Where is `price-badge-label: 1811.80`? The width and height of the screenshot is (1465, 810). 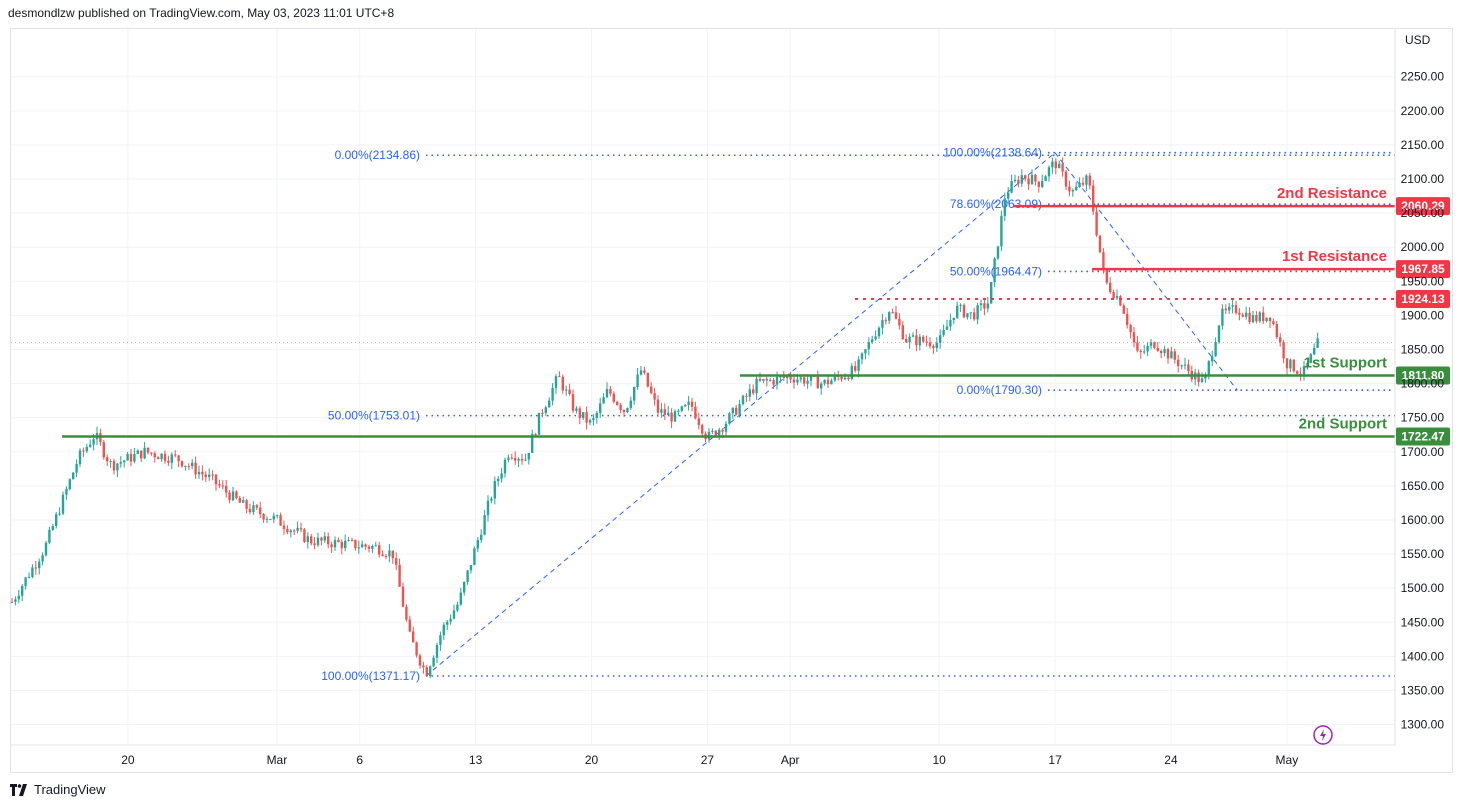
price-badge-label: 1811.80 is located at coordinates (1423, 376).